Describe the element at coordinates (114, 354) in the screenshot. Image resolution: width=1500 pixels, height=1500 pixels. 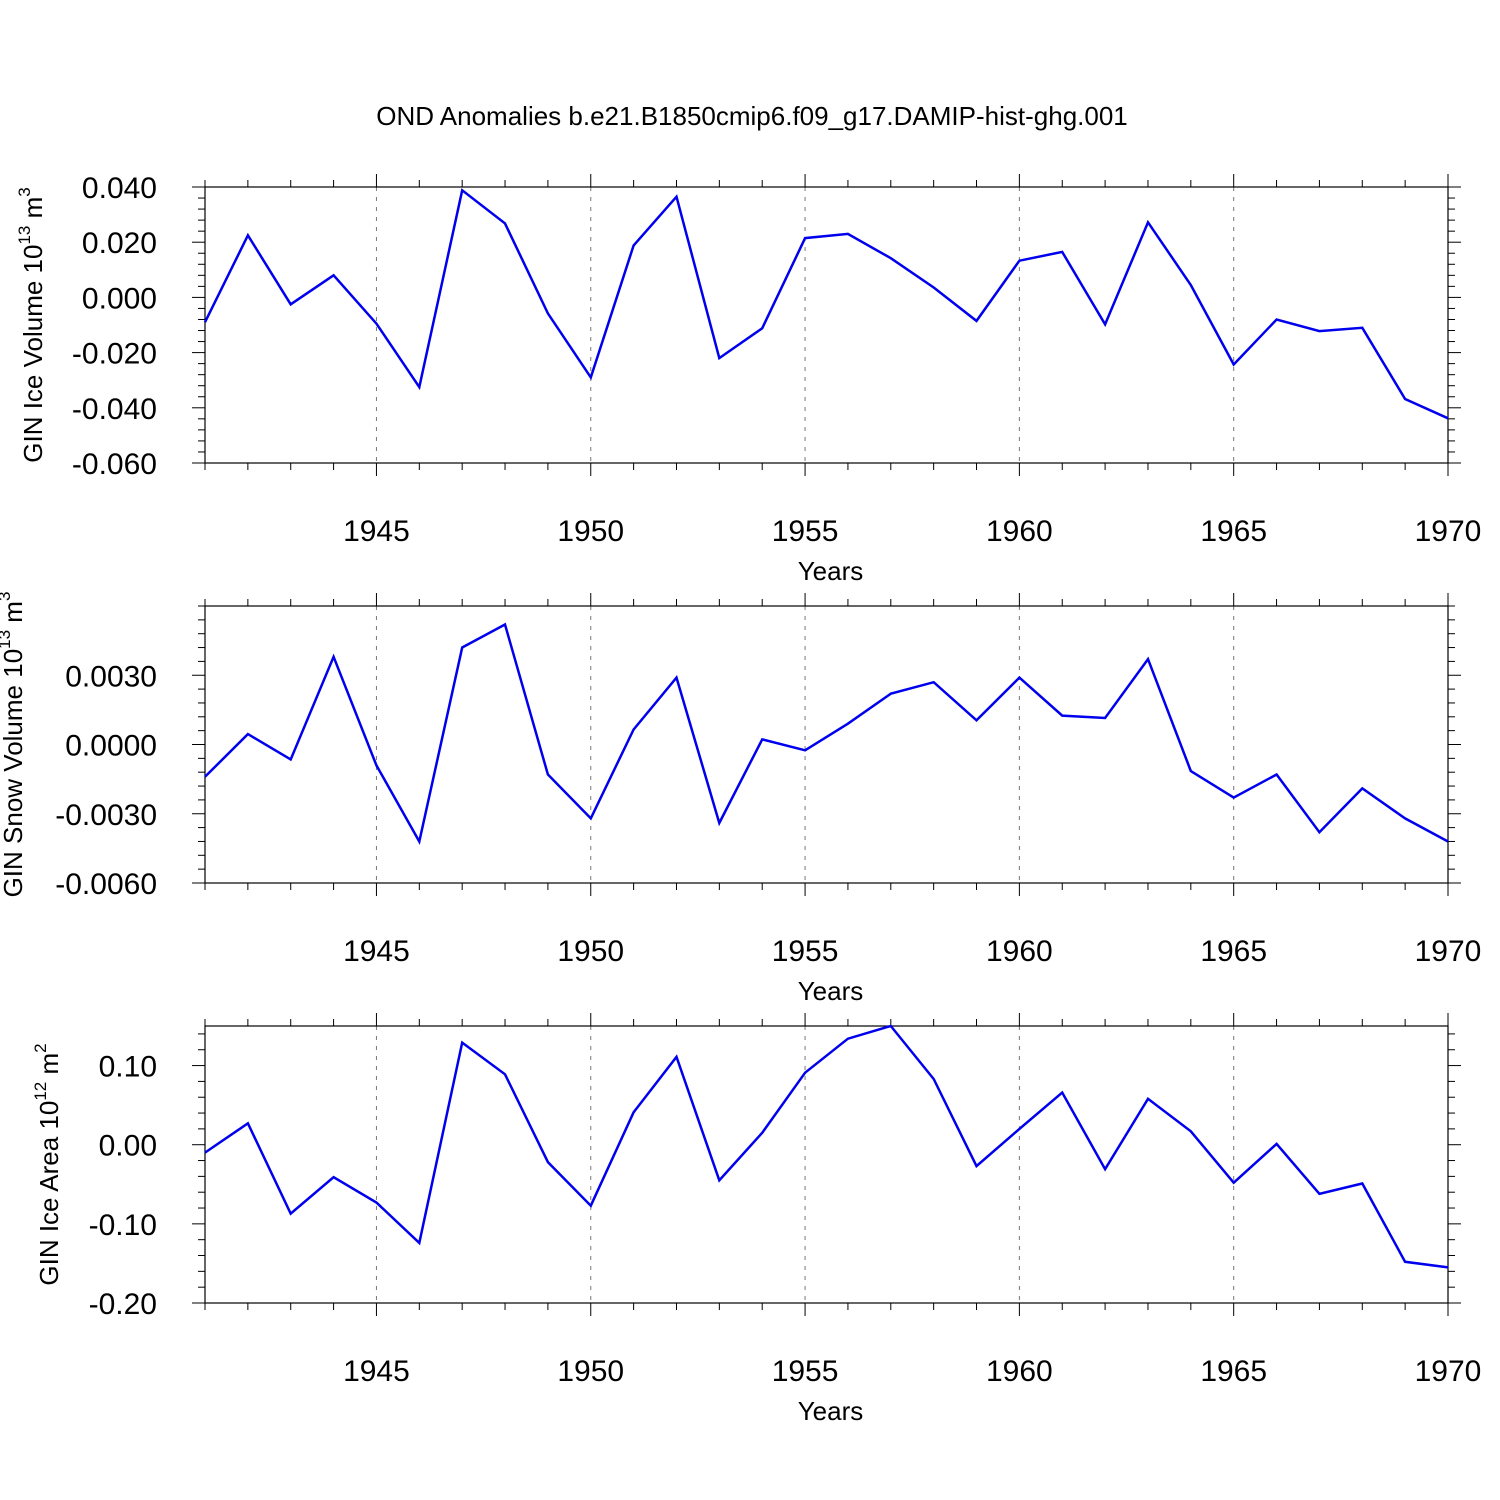
I see `y-tick-label: -0.020` at that location.